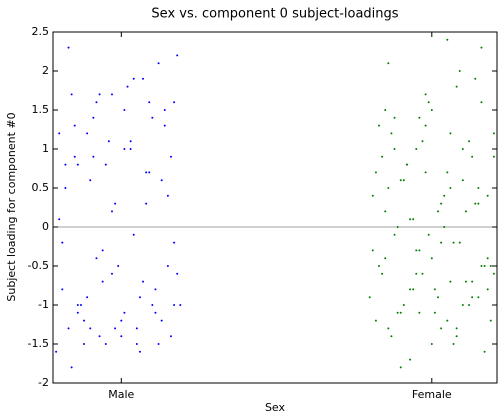 The image size is (504, 418). What do you see at coordinates (275, 407) in the screenshot?
I see `x-axis-label: Sex` at bounding box center [275, 407].